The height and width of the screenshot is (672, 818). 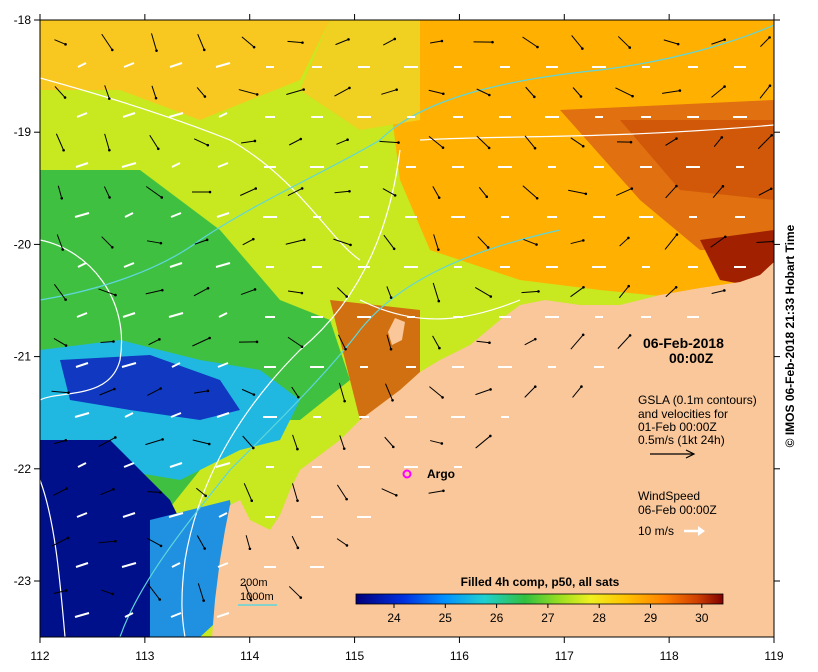 What do you see at coordinates (673, 454) in the screenshot?
I see `velocity-scale-arrow` at bounding box center [673, 454].